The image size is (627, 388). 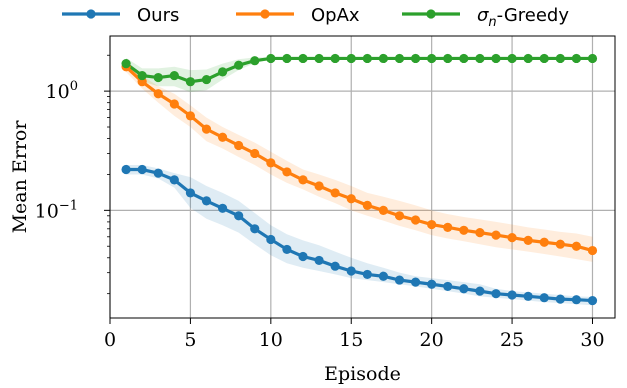 I want to click on x-tick-label: 10, so click(x=271, y=340).